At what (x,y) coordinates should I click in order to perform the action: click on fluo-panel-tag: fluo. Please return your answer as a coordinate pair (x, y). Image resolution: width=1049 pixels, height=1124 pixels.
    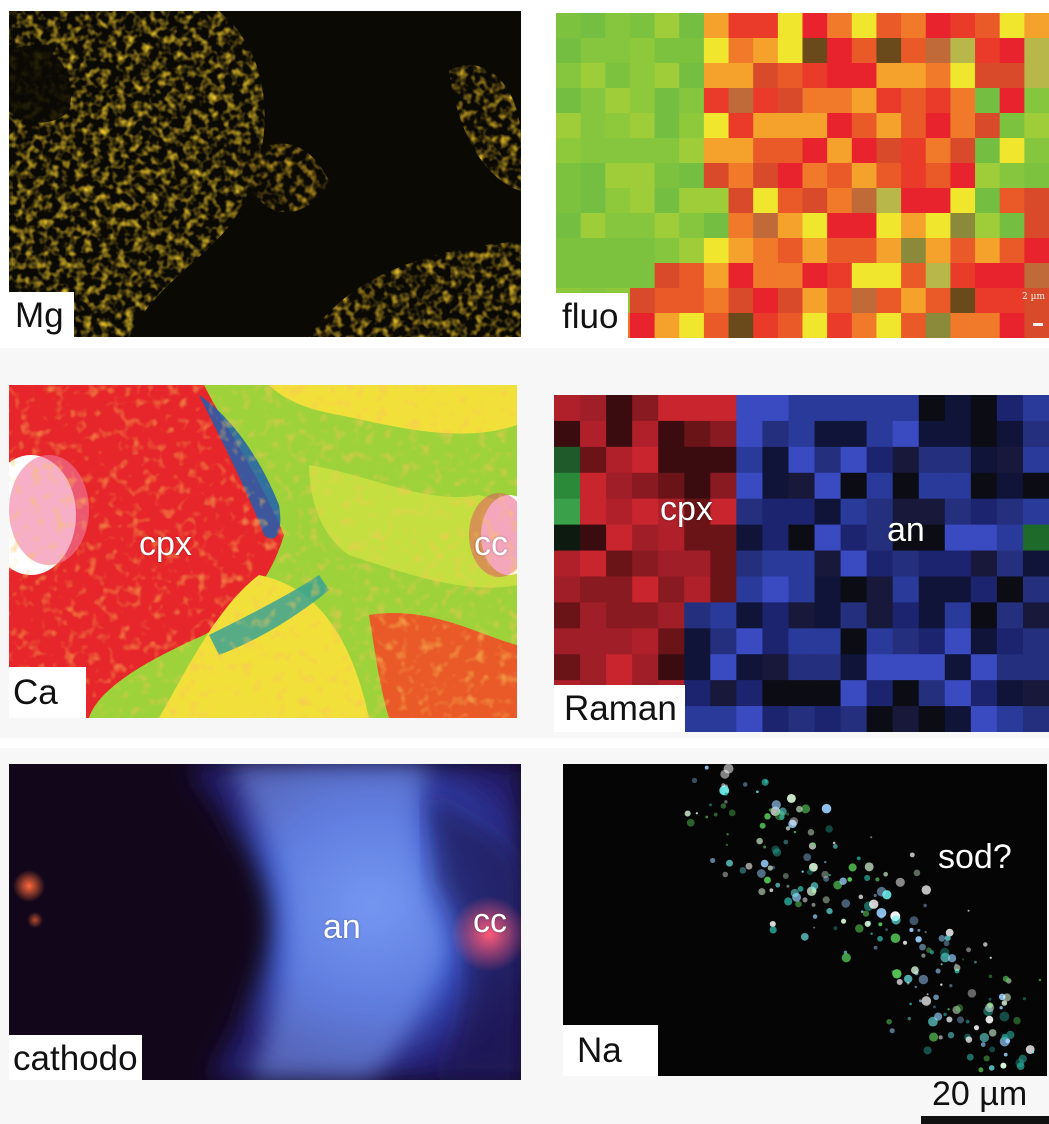
    Looking at the image, I should click on (592, 315).